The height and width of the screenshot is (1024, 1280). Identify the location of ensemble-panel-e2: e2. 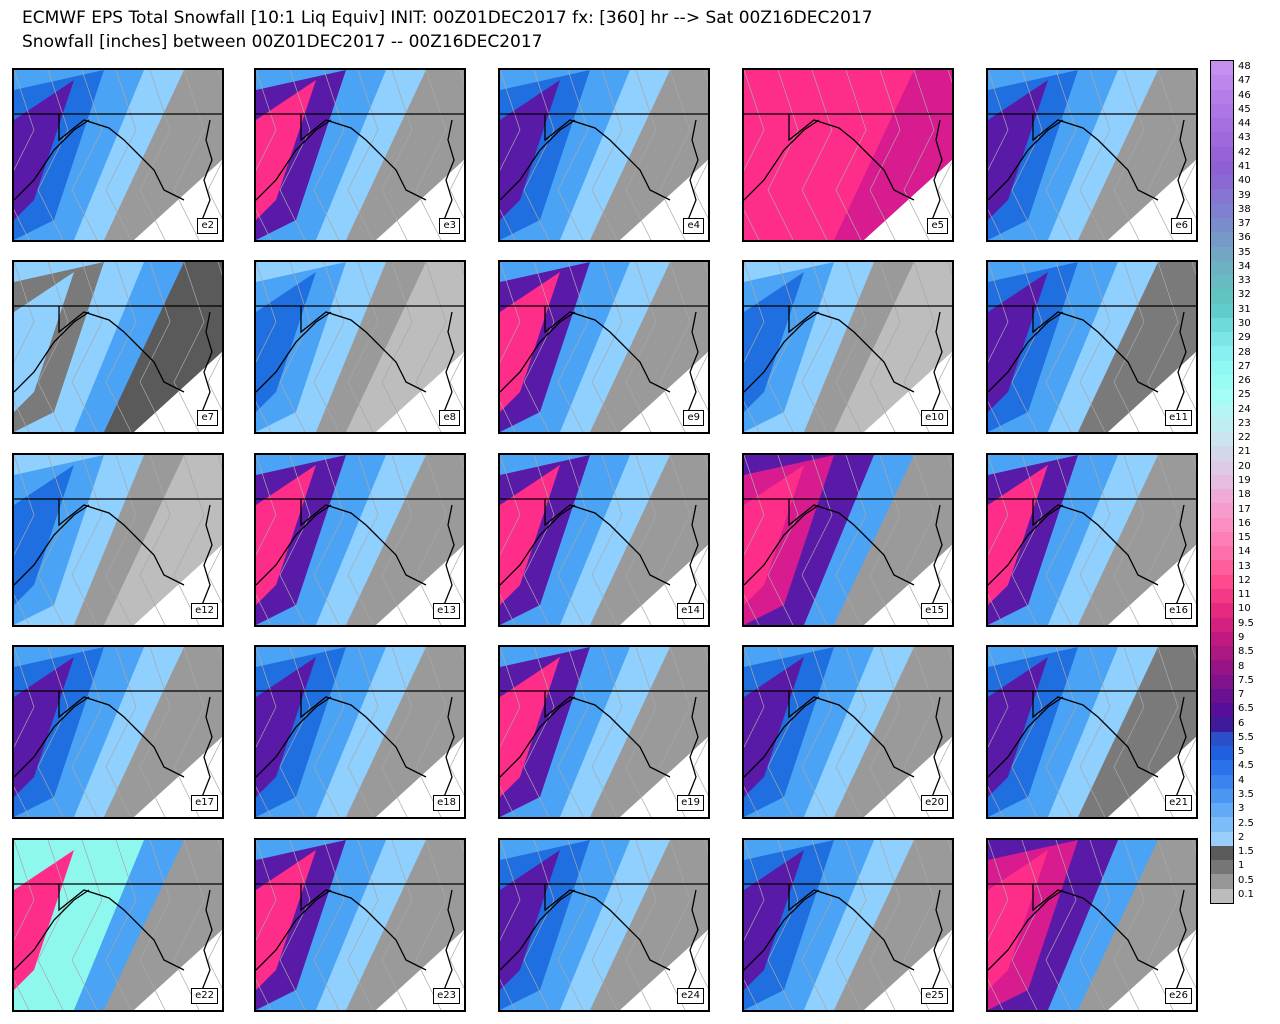
(118, 155).